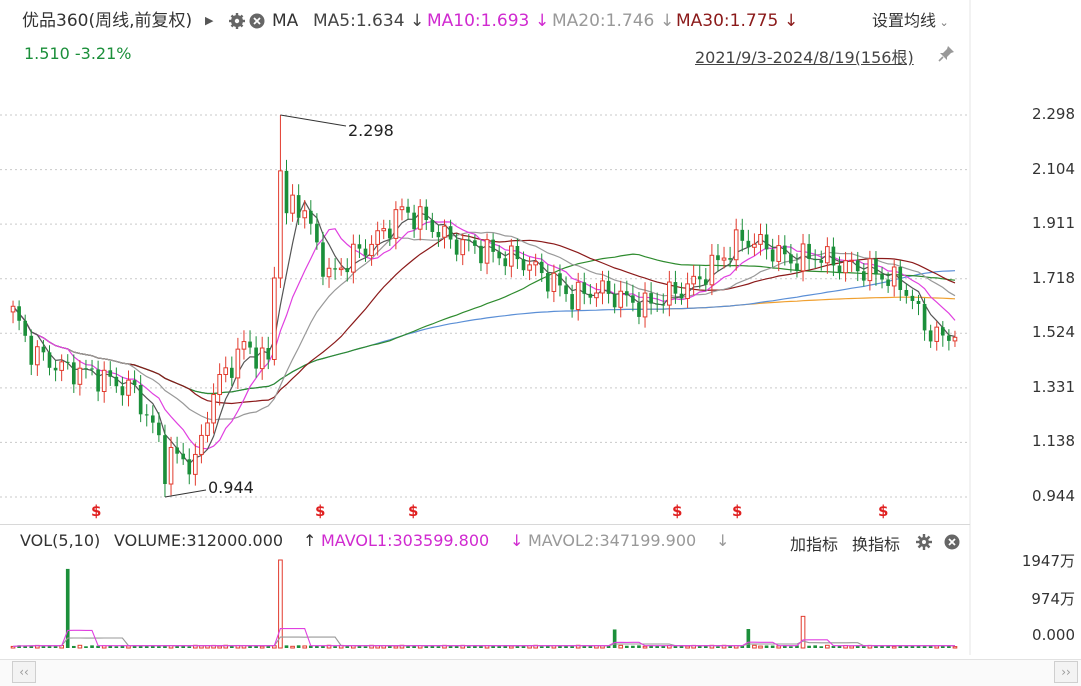 This screenshot has width=1081, height=686. What do you see at coordinates (209, 20) in the screenshot?
I see `expand-triangle-icon: ▶` at bounding box center [209, 20].